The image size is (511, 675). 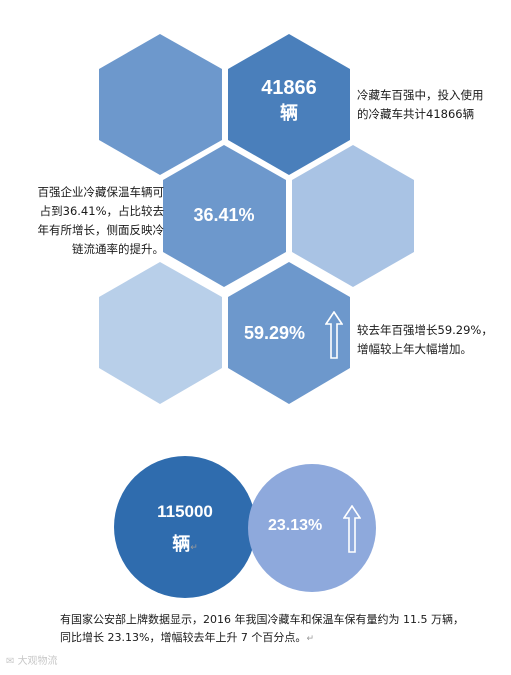 What do you see at coordinates (425, 330) in the screenshot?
I see `note-hex3-line1: 较去年百强增长59.29%，` at bounding box center [425, 330].